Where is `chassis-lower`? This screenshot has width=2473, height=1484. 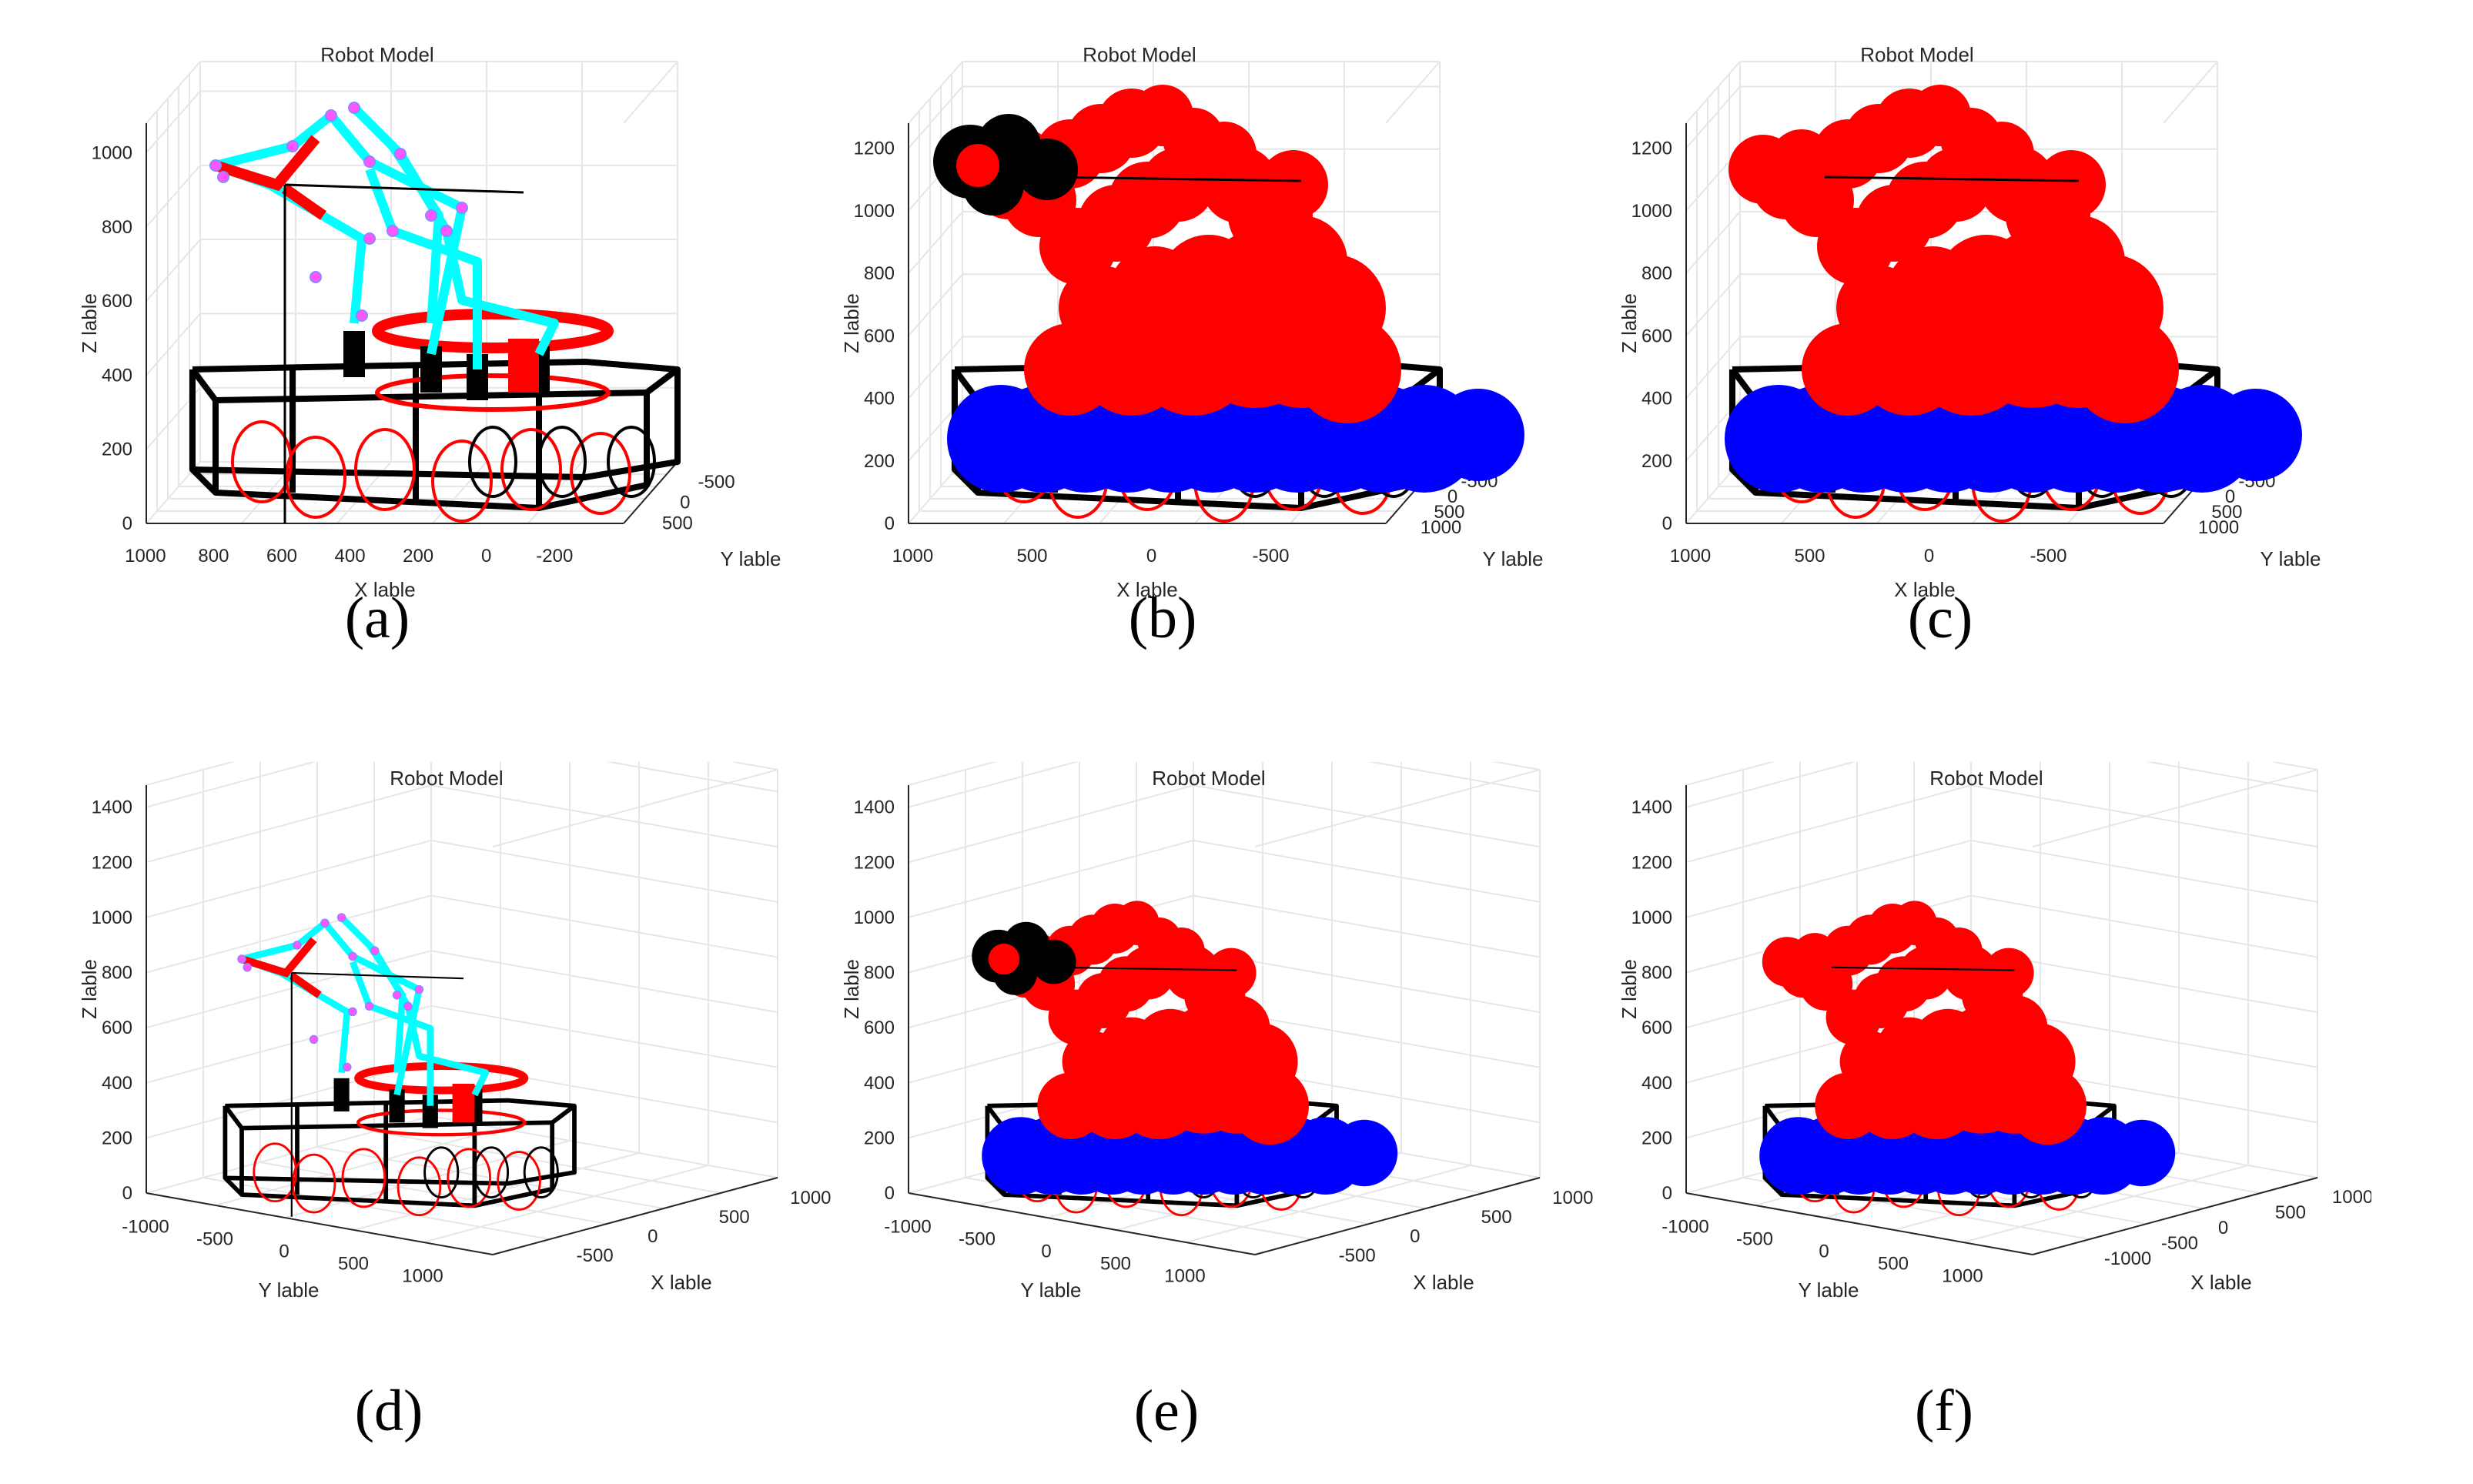
chassis-lower is located at coordinates (397, 1164).